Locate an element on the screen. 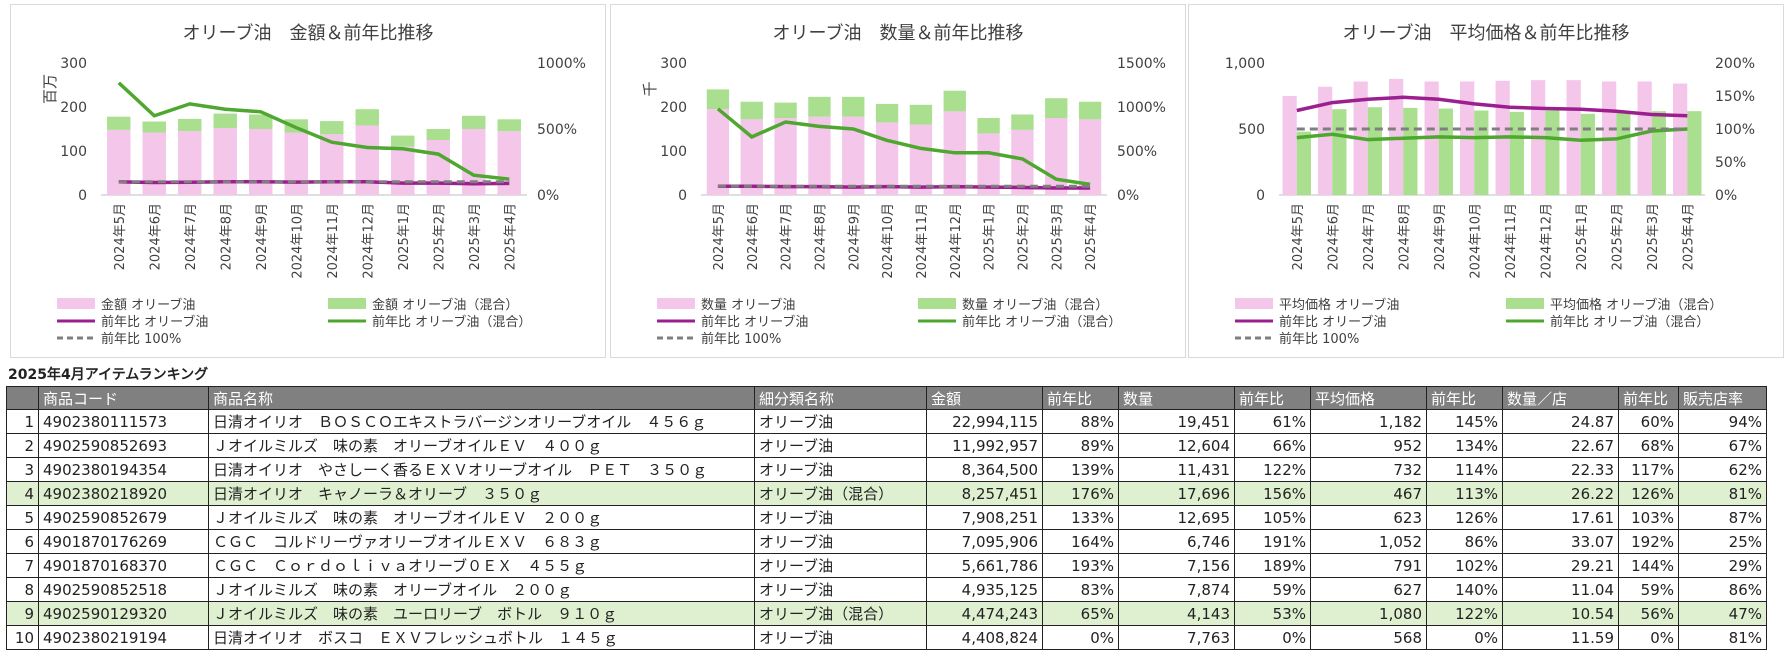 This screenshot has width=1788, height=666. ranking-header-cell: 平均価格 is located at coordinates (1368, 398).